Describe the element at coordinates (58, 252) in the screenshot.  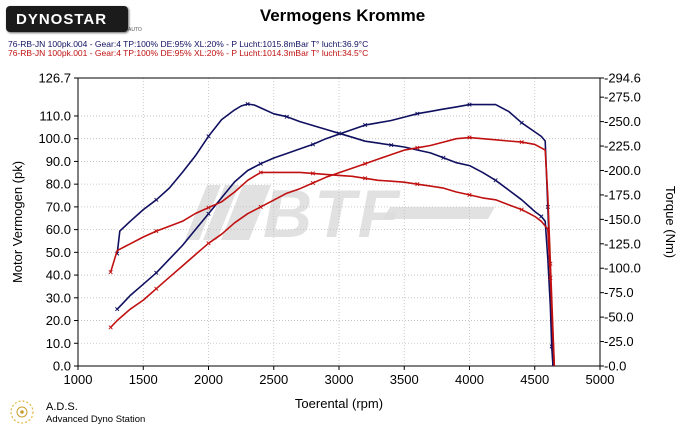
I see `y-left-tick-label: 50.0` at that location.